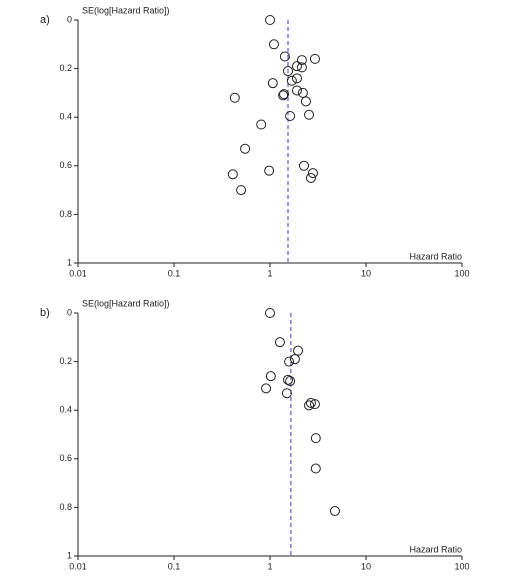 This screenshot has height=578, width=528. I want to click on panel-label: b), so click(45, 313).